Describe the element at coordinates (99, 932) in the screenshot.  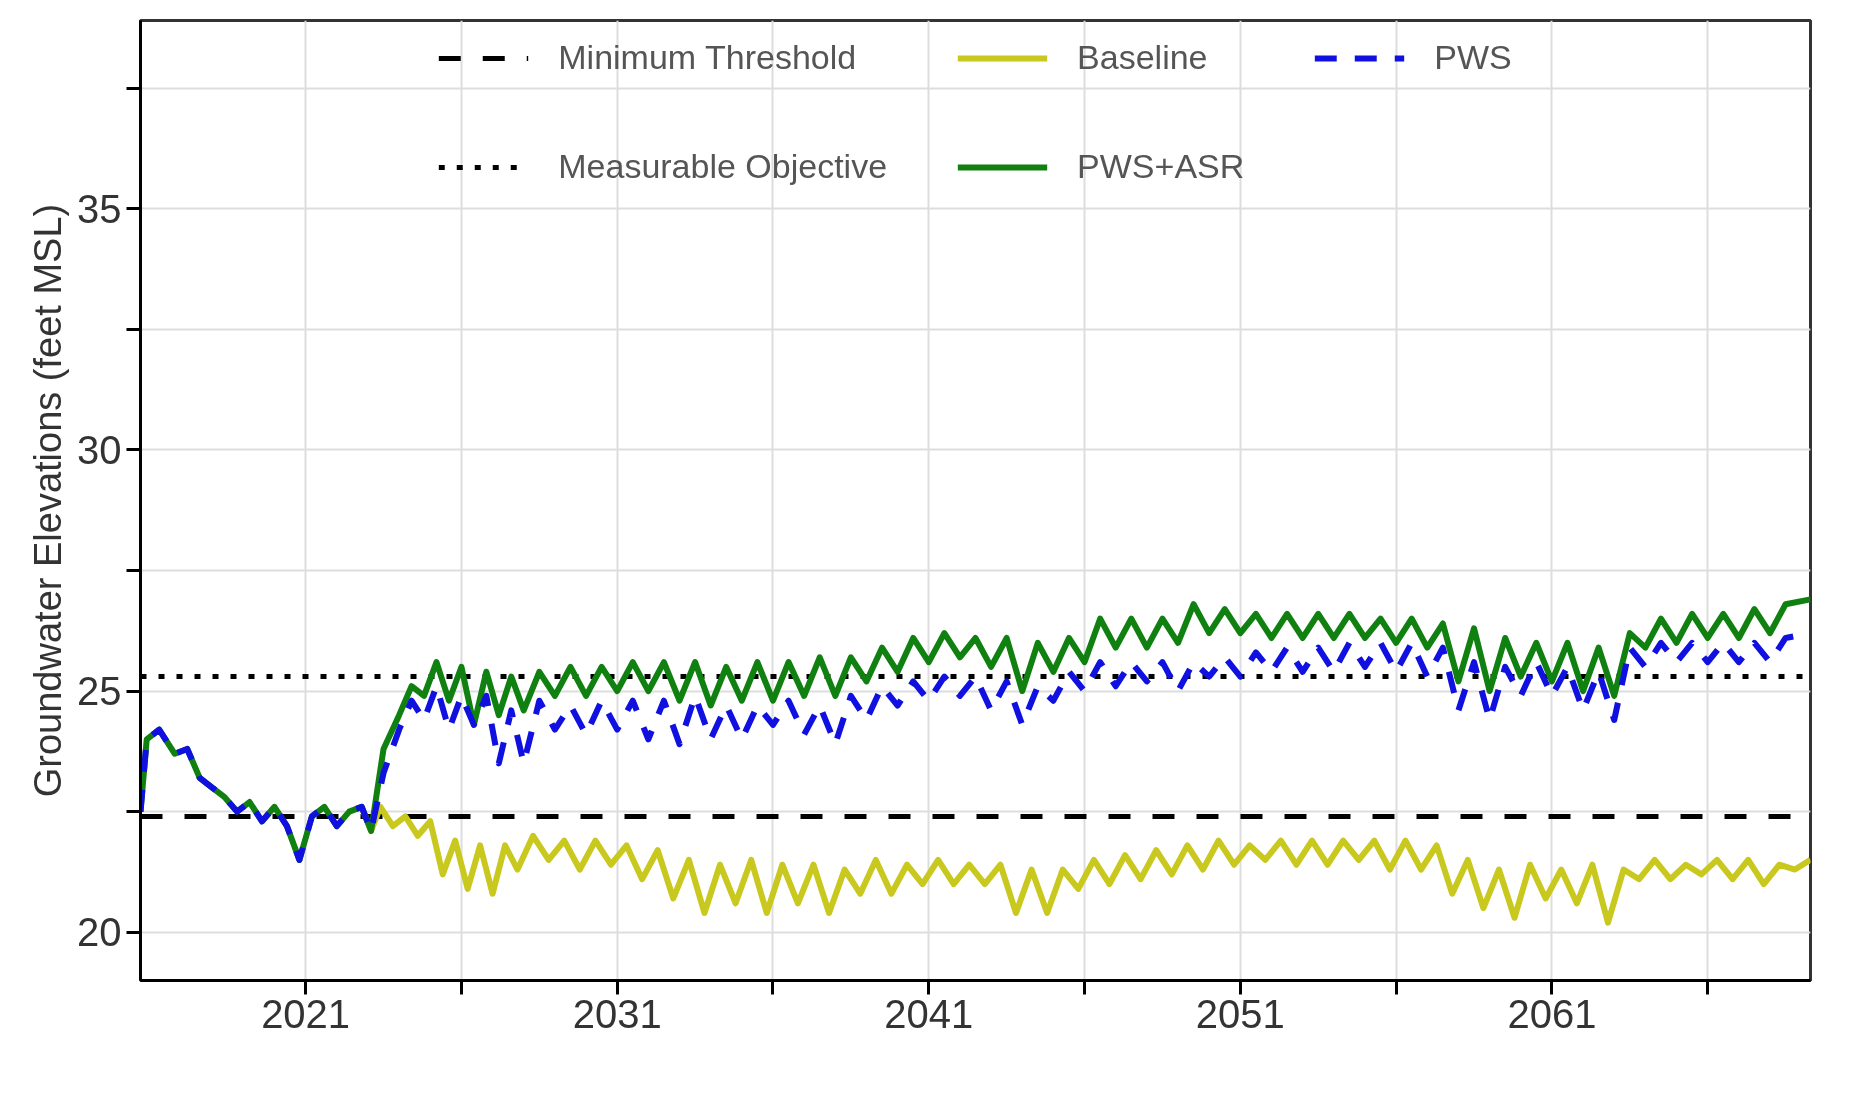
I see `y-tick-label: 20` at that location.